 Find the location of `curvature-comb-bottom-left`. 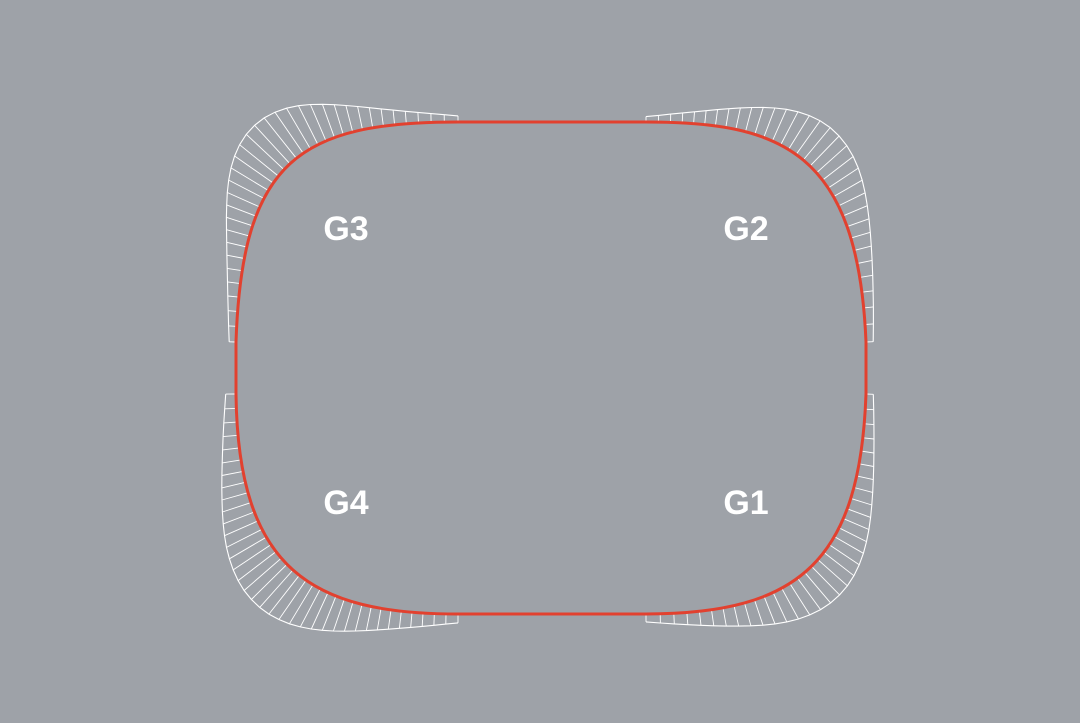

curvature-comb-bottom-left is located at coordinates (340, 512).